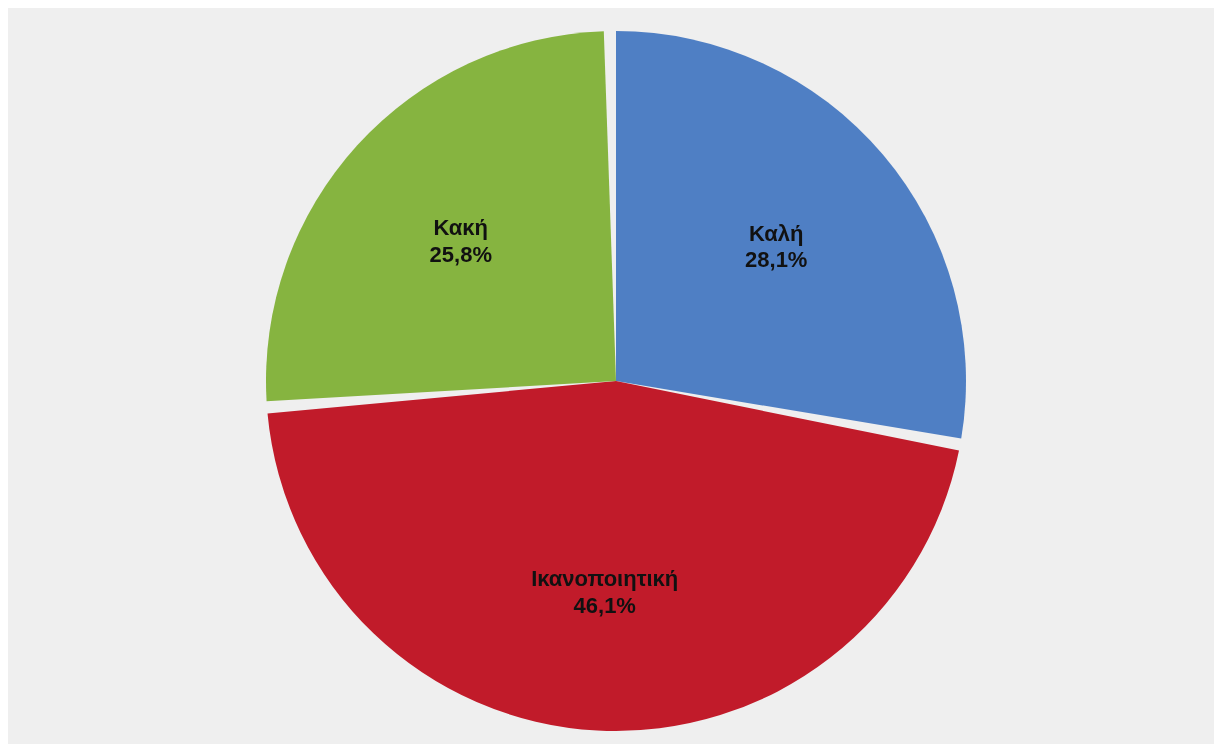 This screenshot has width=1222, height=752. Describe the element at coordinates (604, 605) in the screenshot. I see `data-label: 46,1%` at that location.